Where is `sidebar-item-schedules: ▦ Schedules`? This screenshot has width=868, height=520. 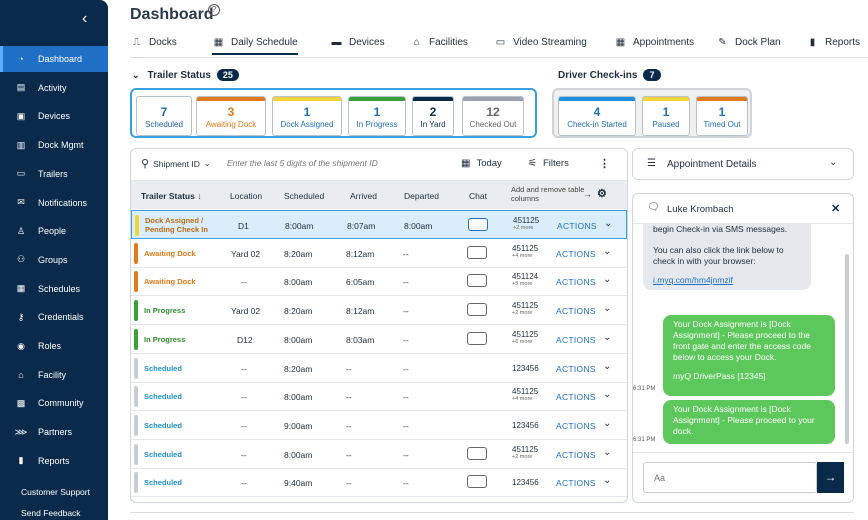 sidebar-item-schedules: ▦ Schedules is located at coordinates (54, 289).